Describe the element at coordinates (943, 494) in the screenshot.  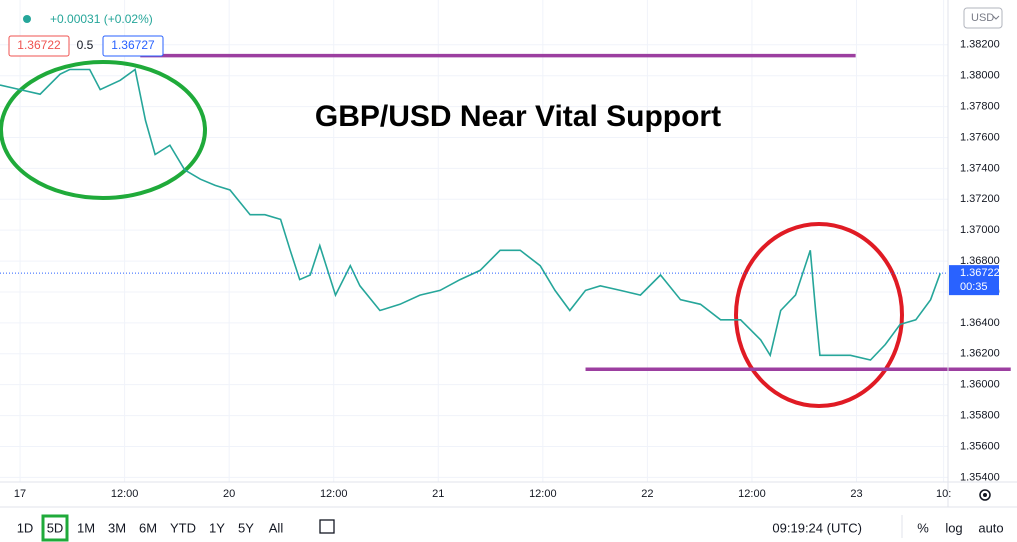
I see `x-tick-label: 10:` at that location.